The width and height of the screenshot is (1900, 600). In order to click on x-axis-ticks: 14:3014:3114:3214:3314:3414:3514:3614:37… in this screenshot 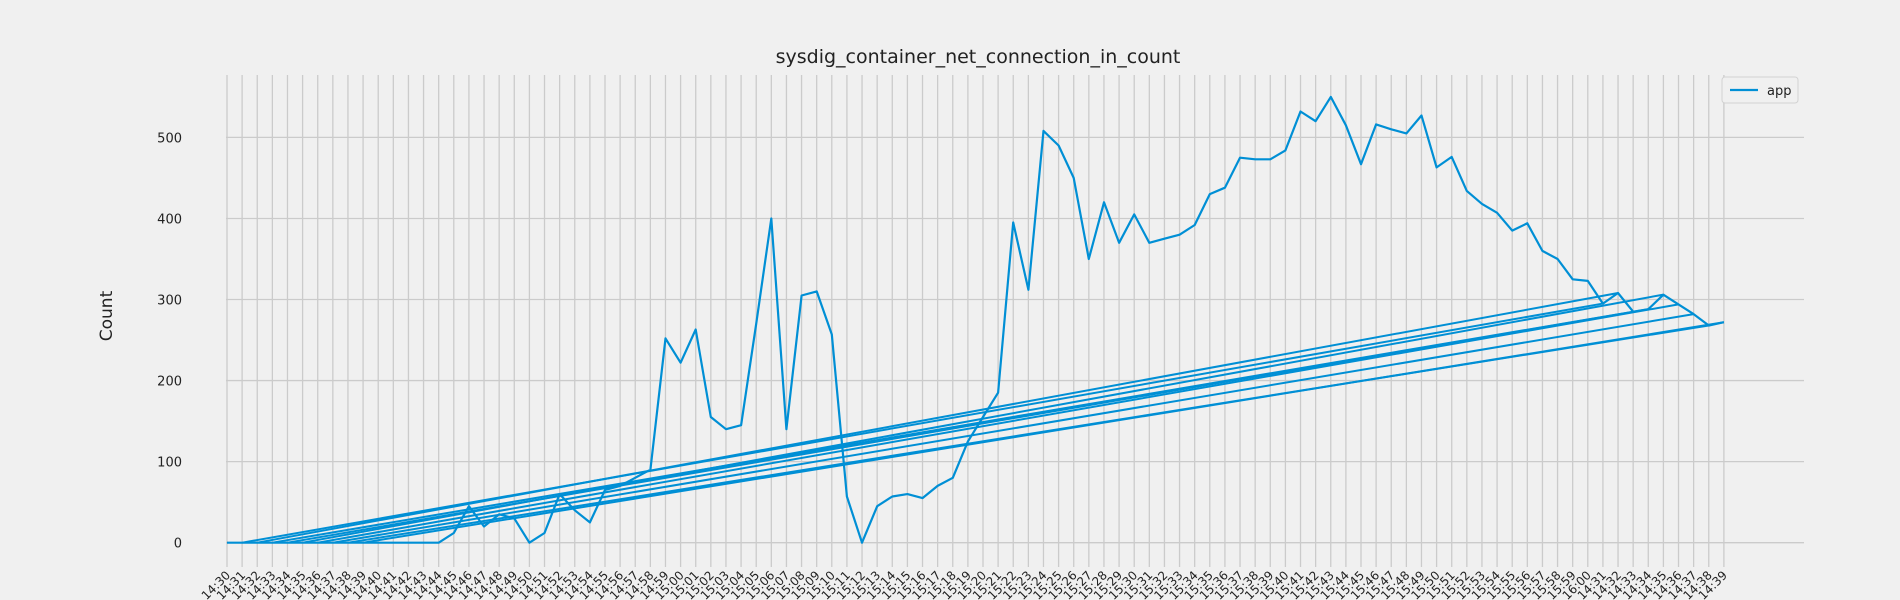, I will do `click(964, 584)`.